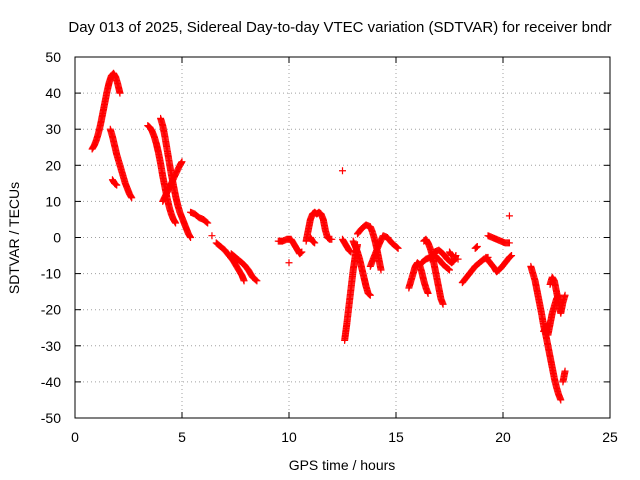 This screenshot has height=480, width=640. What do you see at coordinates (51, 382) in the screenshot?
I see `y-tick-label: -40` at bounding box center [51, 382].